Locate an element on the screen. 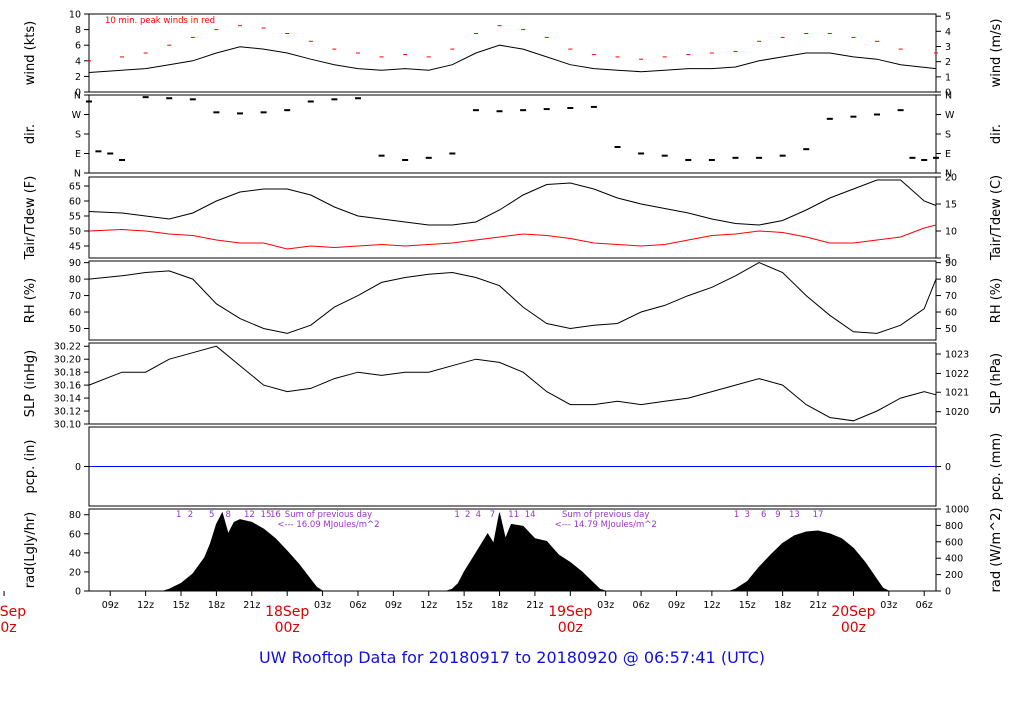 The image size is (1024, 705). x-tick-label: 15z is located at coordinates (180, 605).